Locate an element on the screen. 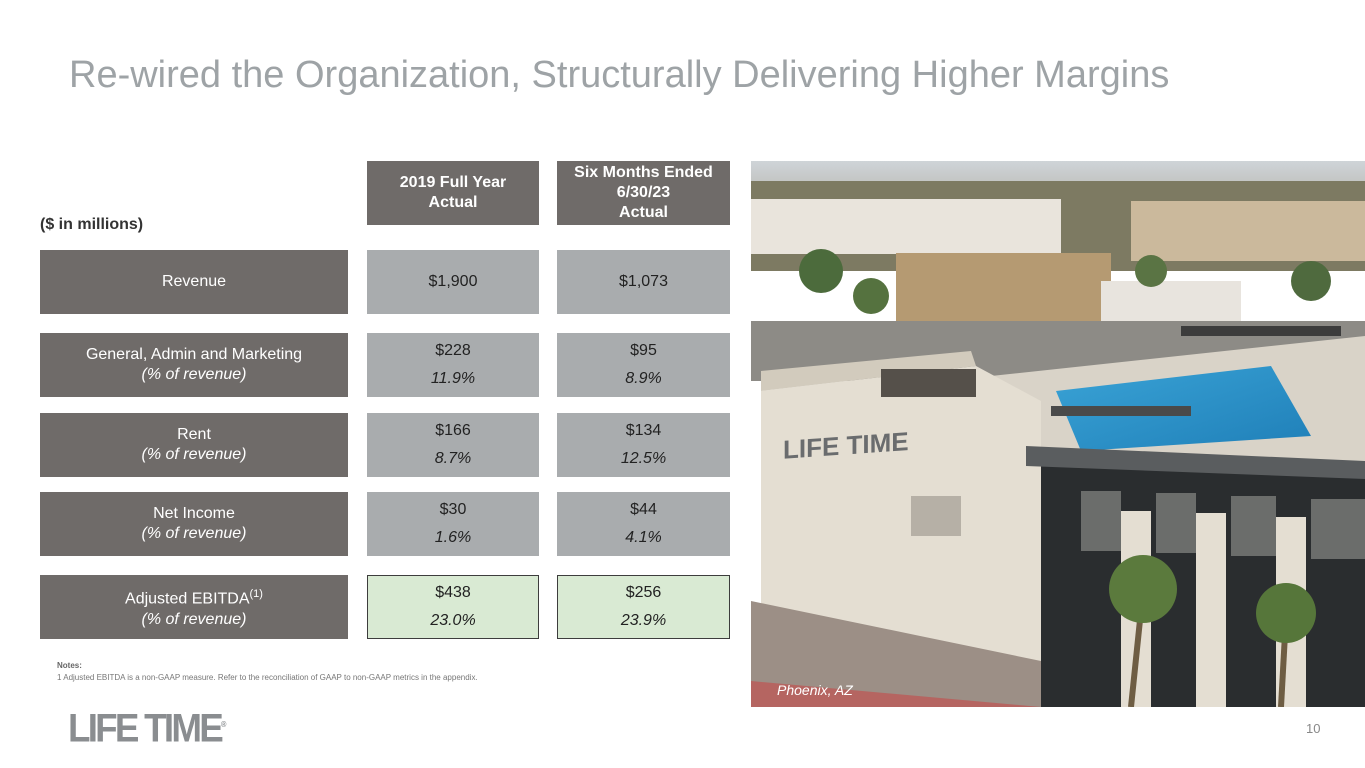  cell-percent: 1.6% is located at coordinates (453, 537).